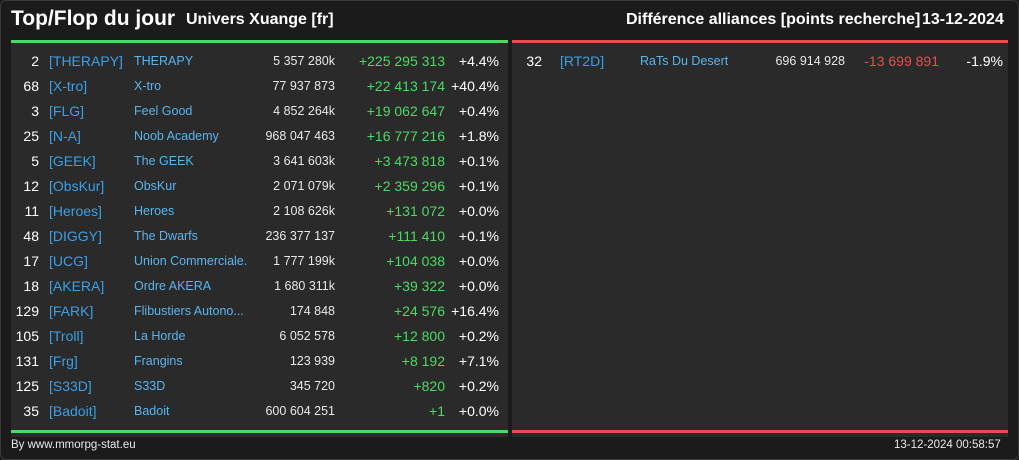  What do you see at coordinates (304, 286) in the screenshot?
I see `alliance-points: 1 680 311k` at bounding box center [304, 286].